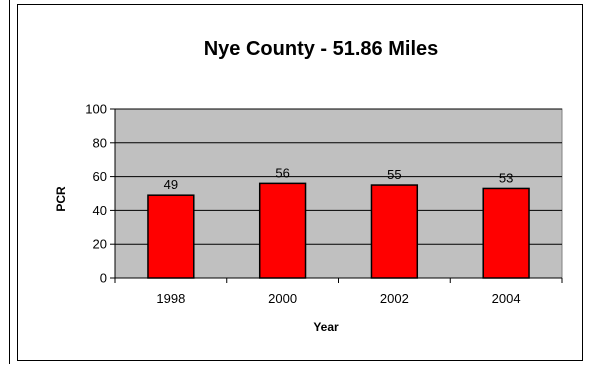 Image resolution: width=590 pixels, height=368 pixels. Describe the element at coordinates (100, 176) in the screenshot. I see `y-tick-label-60: 60` at that location.